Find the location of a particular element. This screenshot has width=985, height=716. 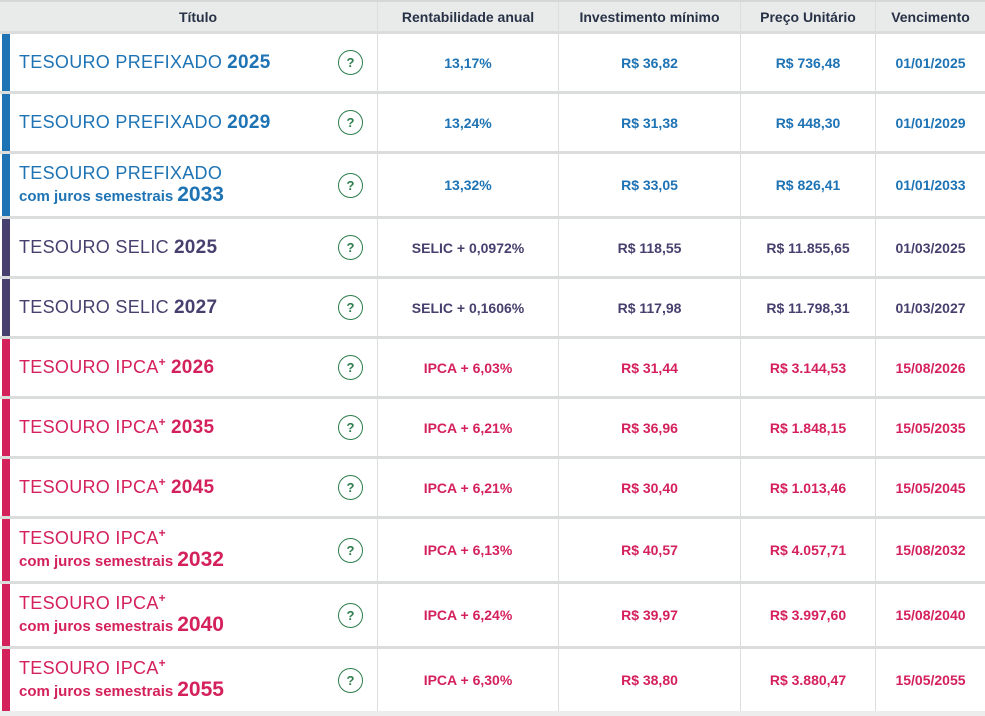

unit-price: R$ 826,41 is located at coordinates (807, 185).